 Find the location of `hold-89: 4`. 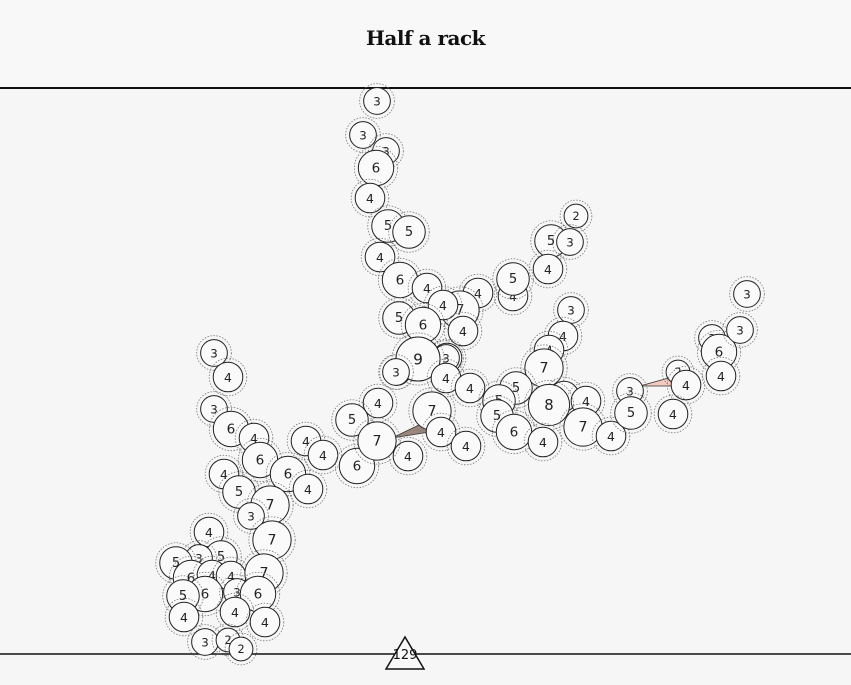

hold-89: 4 is located at coordinates (265, 622).